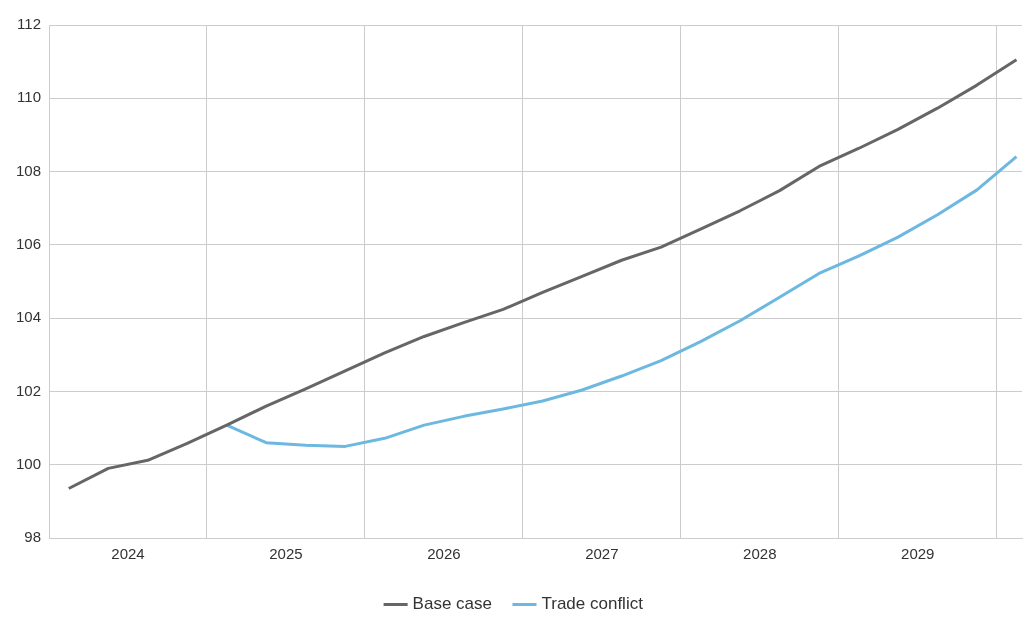 The height and width of the screenshot is (631, 1032). I want to click on x-tick-label: 2029, so click(918, 554).